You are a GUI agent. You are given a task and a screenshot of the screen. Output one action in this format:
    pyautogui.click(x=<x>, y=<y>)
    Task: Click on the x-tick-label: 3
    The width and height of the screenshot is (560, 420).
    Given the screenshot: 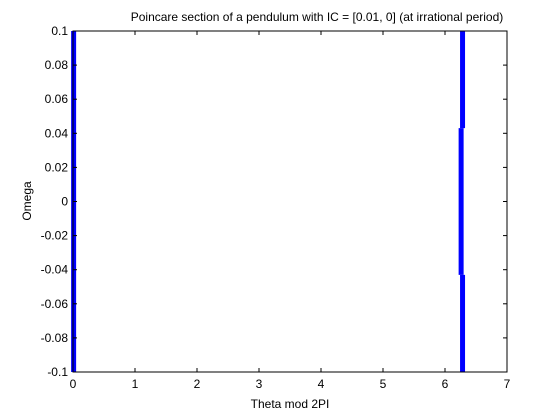 What is the action you would take?
    pyautogui.click(x=259, y=384)
    